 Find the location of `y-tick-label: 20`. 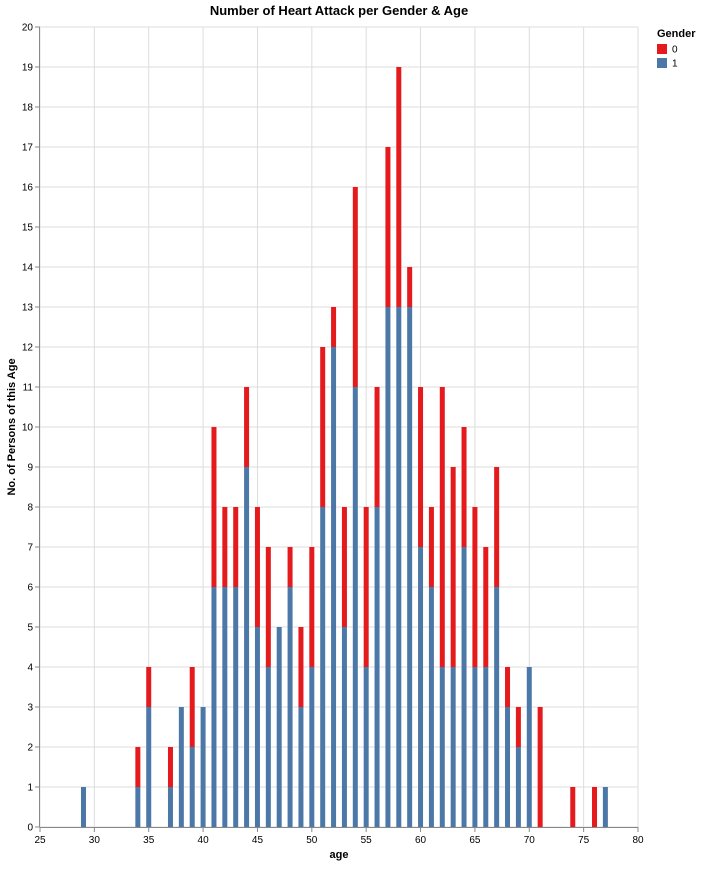

y-tick-label: 20 is located at coordinates (28, 28).